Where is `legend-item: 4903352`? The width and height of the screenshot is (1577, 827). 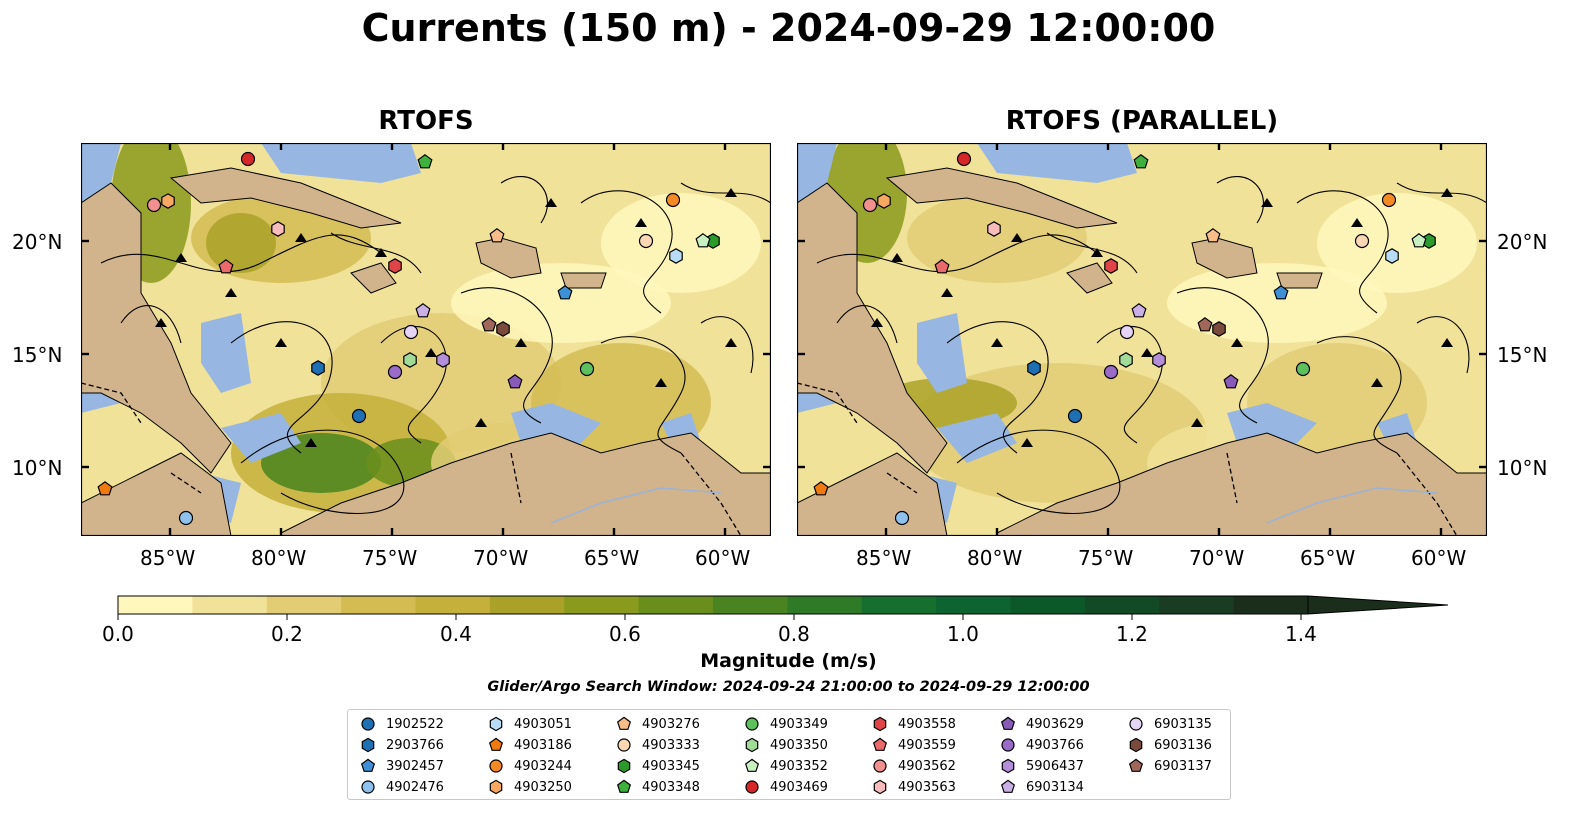 legend-item: 4903352 is located at coordinates (786, 766).